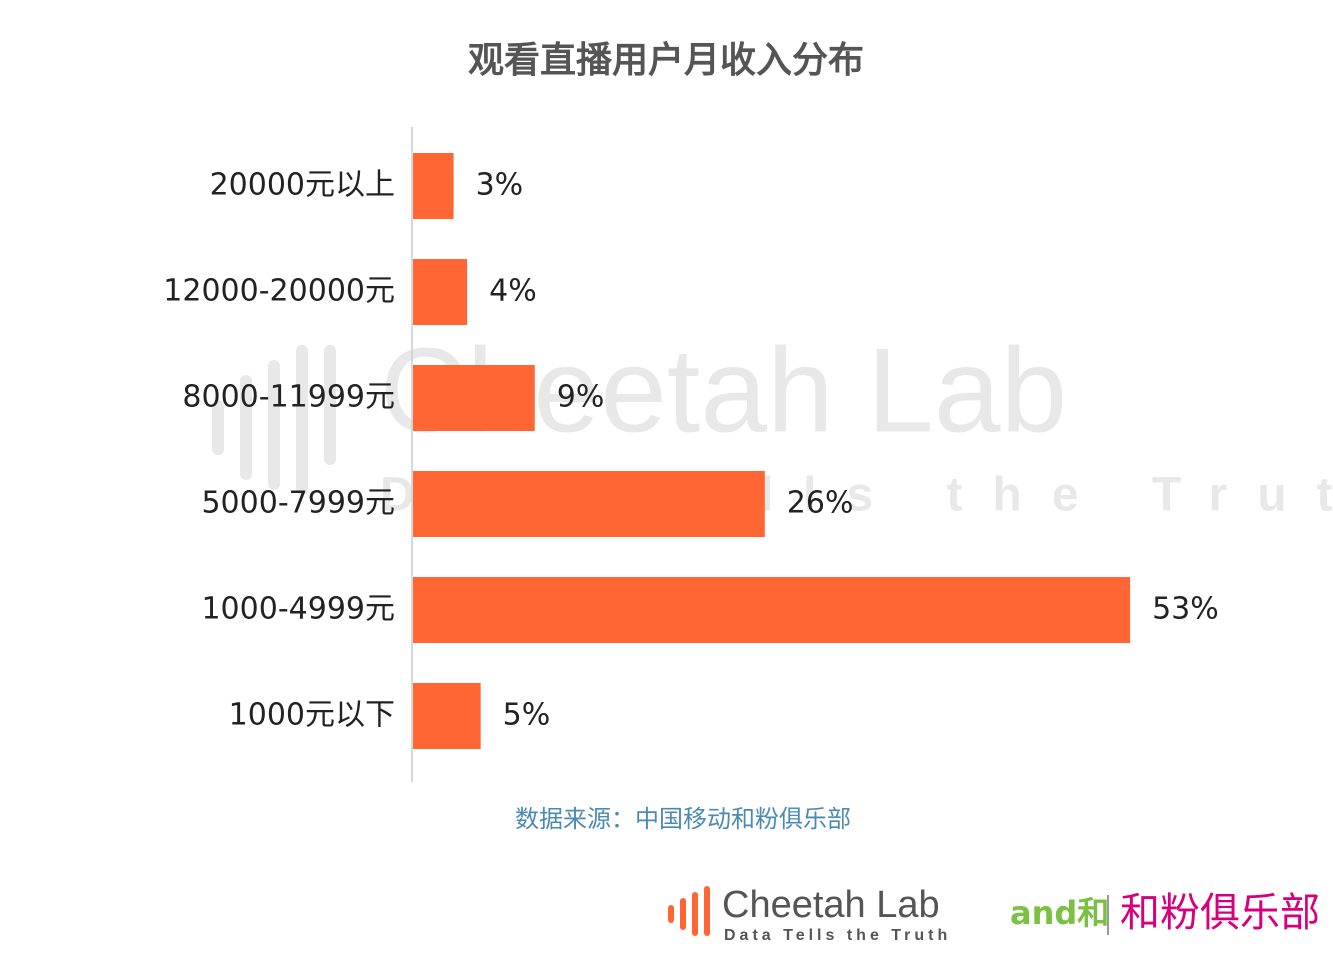 Image resolution: width=1333 pixels, height=955 pixels. Describe the element at coordinates (683, 819) in the screenshot. I see `source-note: 数据来源：中国移动和粉俱乐部` at that location.